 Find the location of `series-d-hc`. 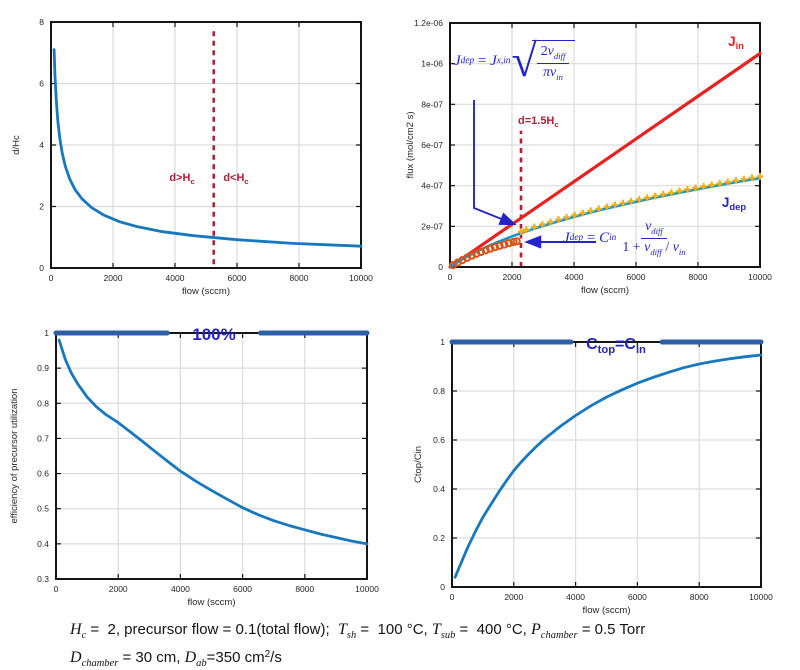

series-d-hc is located at coordinates (207, 148).